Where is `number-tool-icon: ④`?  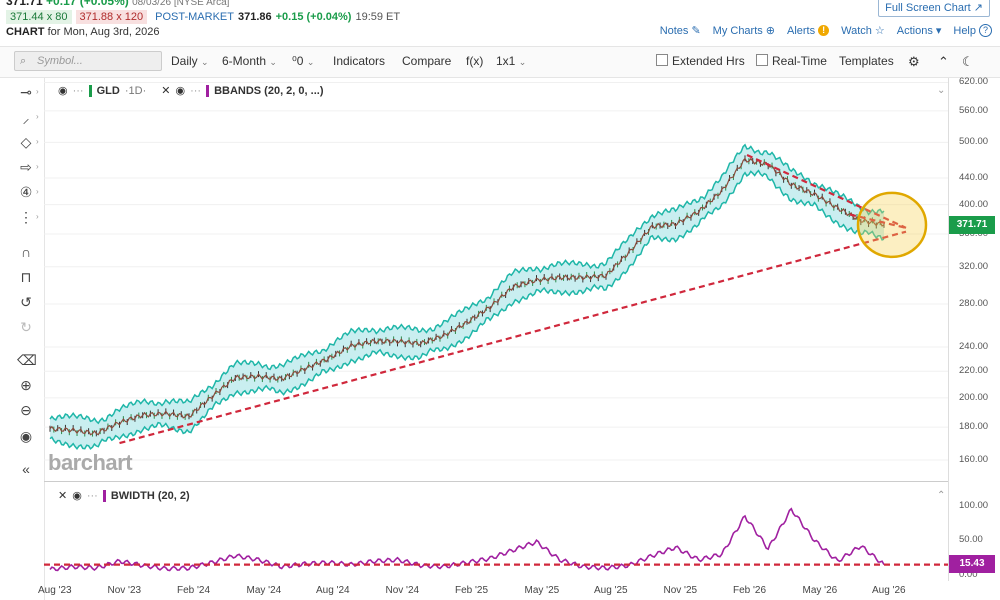 number-tool-icon: ④ is located at coordinates (26, 192).